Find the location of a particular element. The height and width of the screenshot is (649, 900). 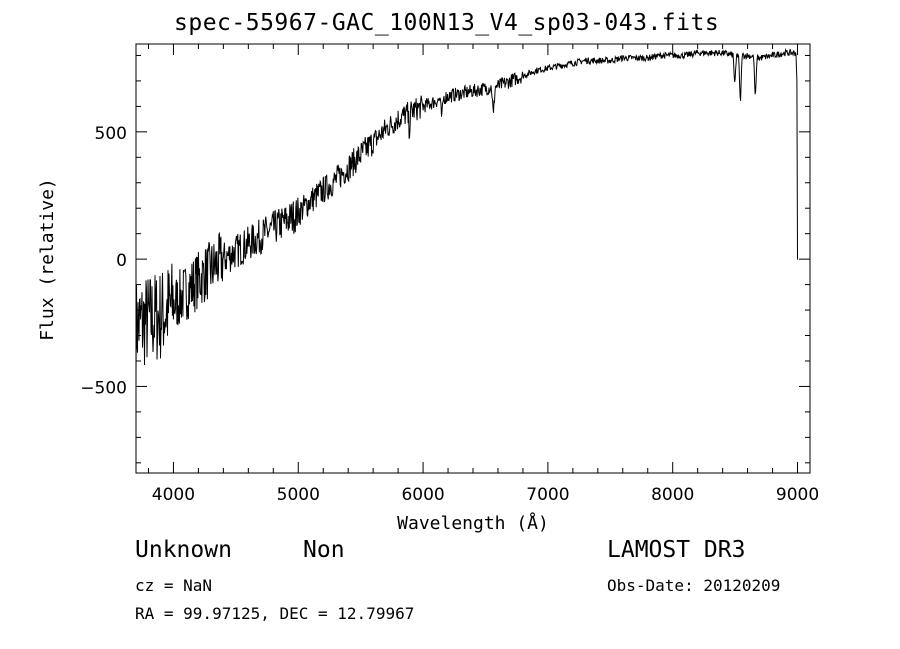

x-tick-label: 4000 is located at coordinates (173, 495).